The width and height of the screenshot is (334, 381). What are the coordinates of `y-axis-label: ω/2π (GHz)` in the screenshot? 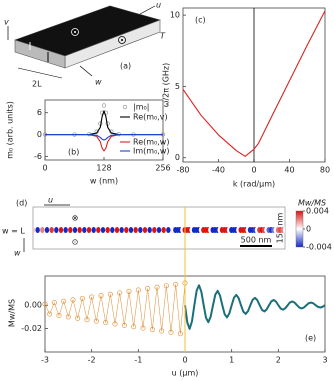 It's located at (166, 85).